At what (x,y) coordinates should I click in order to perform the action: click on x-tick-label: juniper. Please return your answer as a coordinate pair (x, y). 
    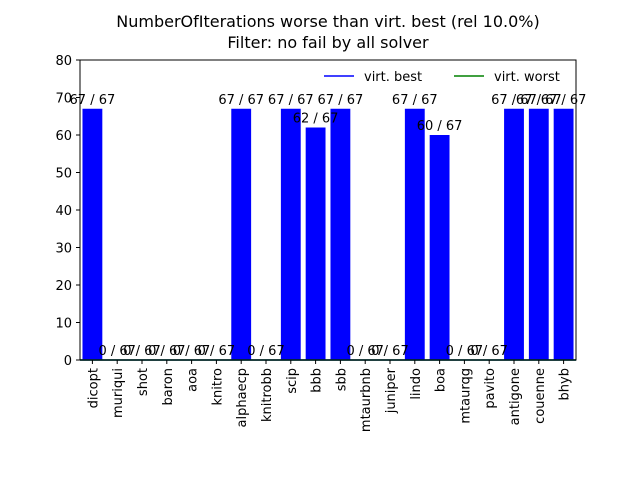
    Looking at the image, I should click on (391, 390).